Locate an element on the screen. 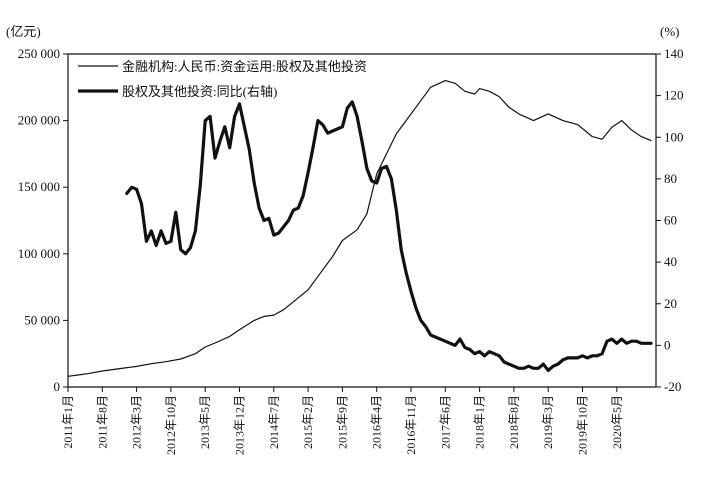  right-tick-label: 20 is located at coordinates (670, 303).